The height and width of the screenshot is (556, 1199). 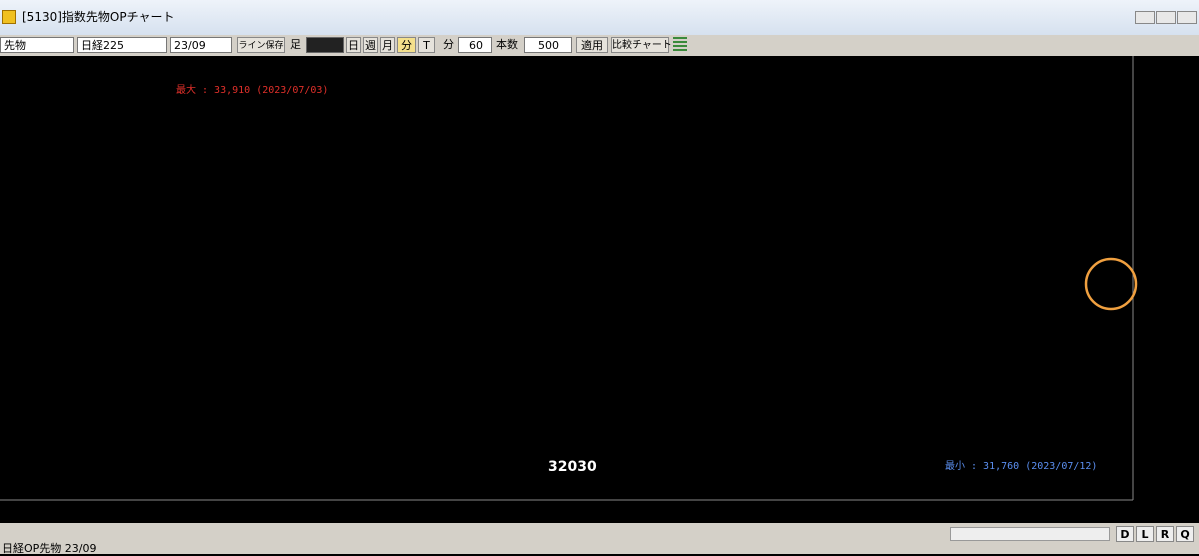 I want to click on window-title: [5130]指数先物OPチャート, so click(x=98, y=17).